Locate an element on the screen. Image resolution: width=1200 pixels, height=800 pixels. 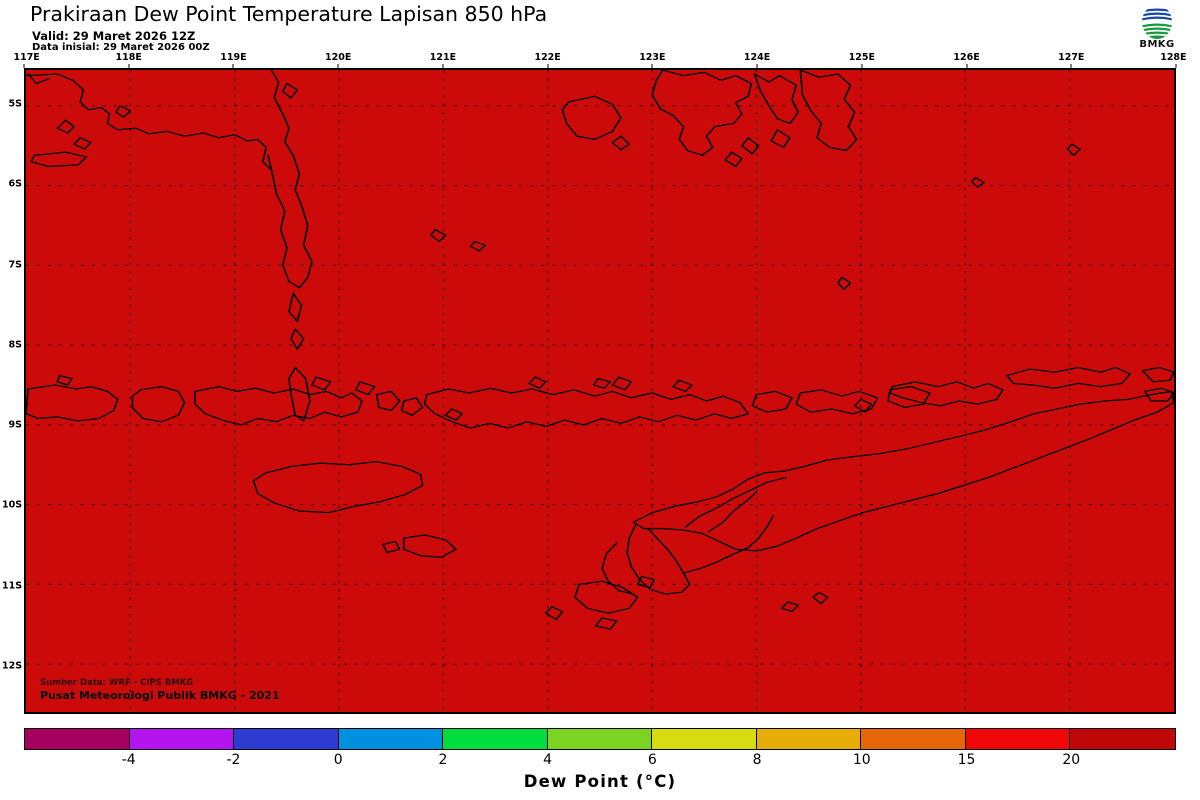
x-axis-tick-label: 127E is located at coordinates (1071, 57).